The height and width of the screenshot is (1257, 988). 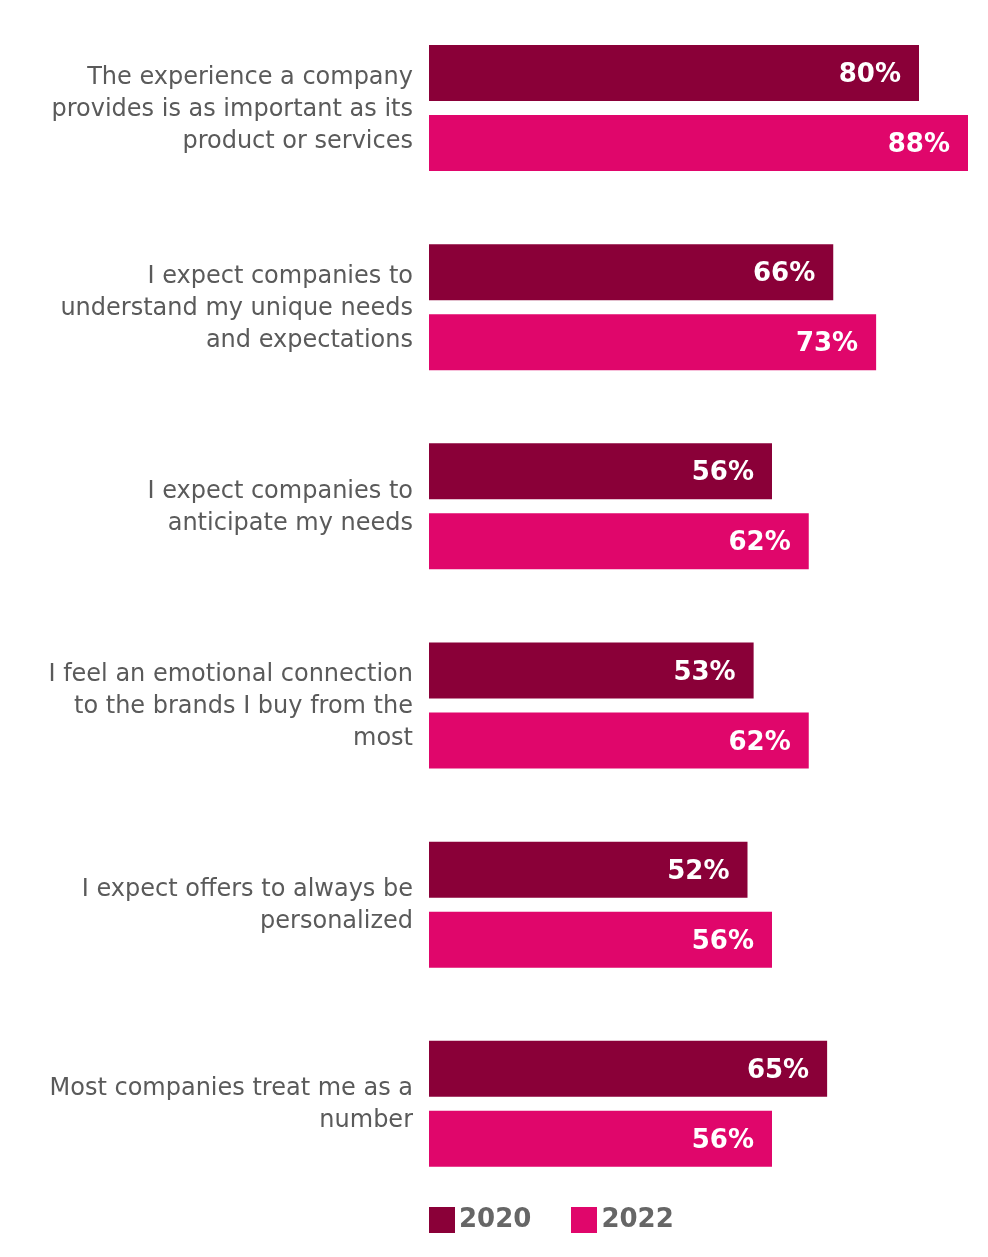 What do you see at coordinates (230, 706) in the screenshot?
I see `y-tick-label: I feel an emotional connection to the brands I buy from the most` at bounding box center [230, 706].